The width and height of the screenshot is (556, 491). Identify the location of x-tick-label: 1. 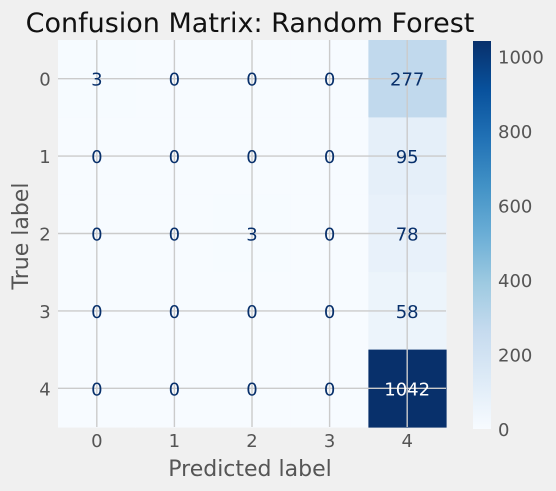
(174, 441).